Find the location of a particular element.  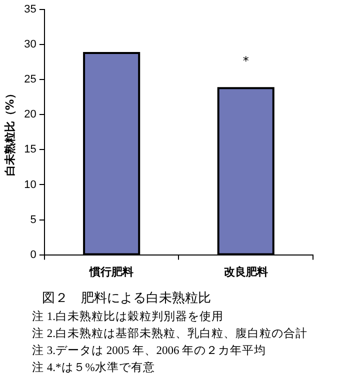

y-tick-label: 5 is located at coordinates (33, 220).